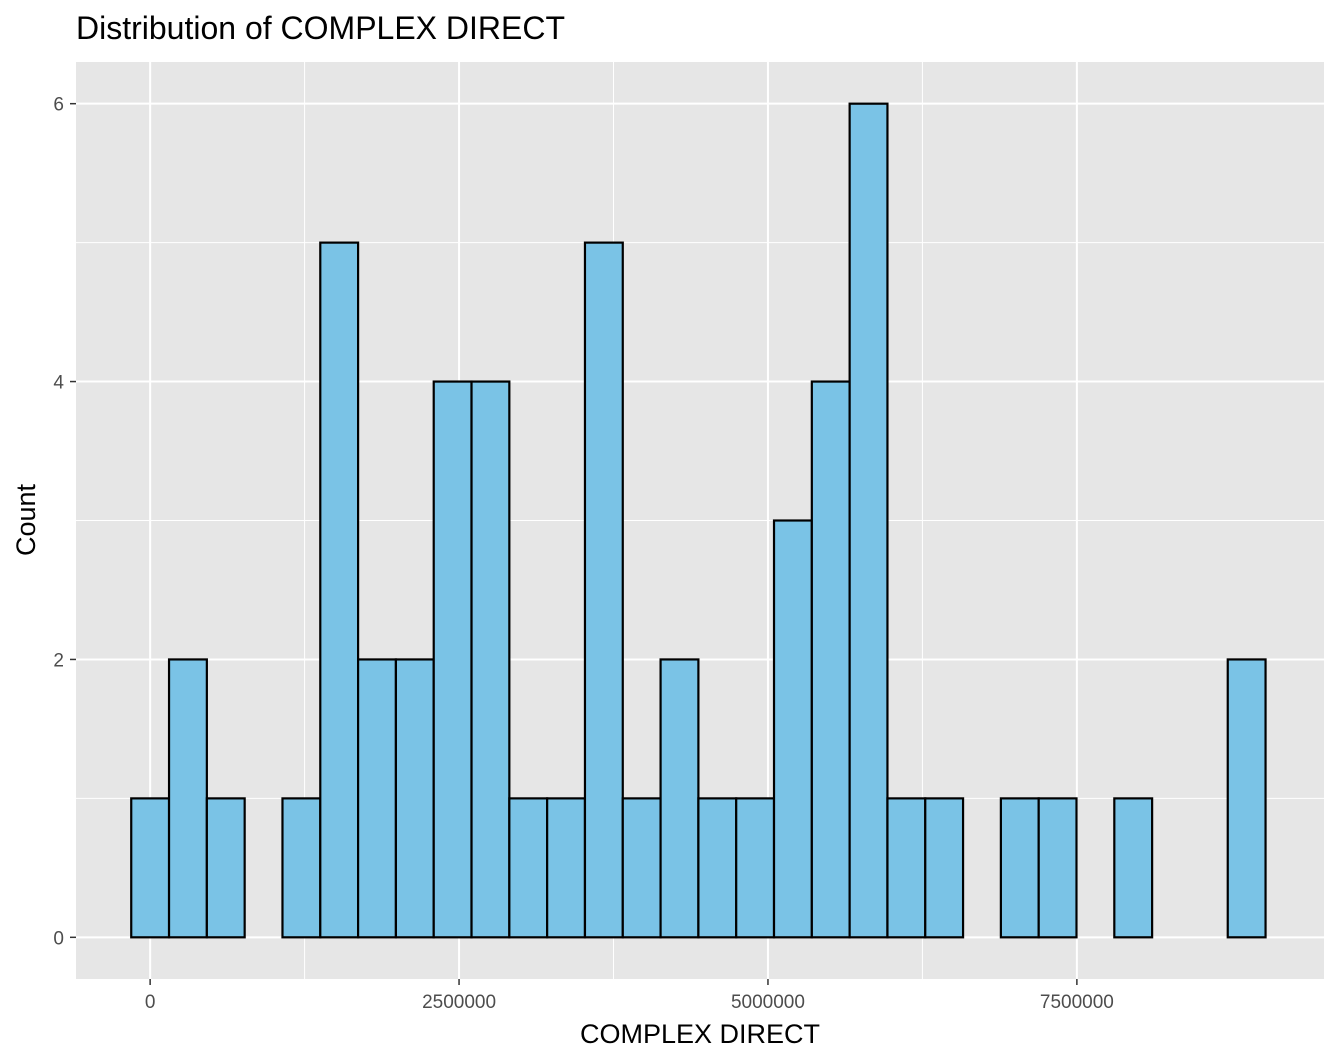  I want to click on y-tick-label: 4, so click(58, 383).